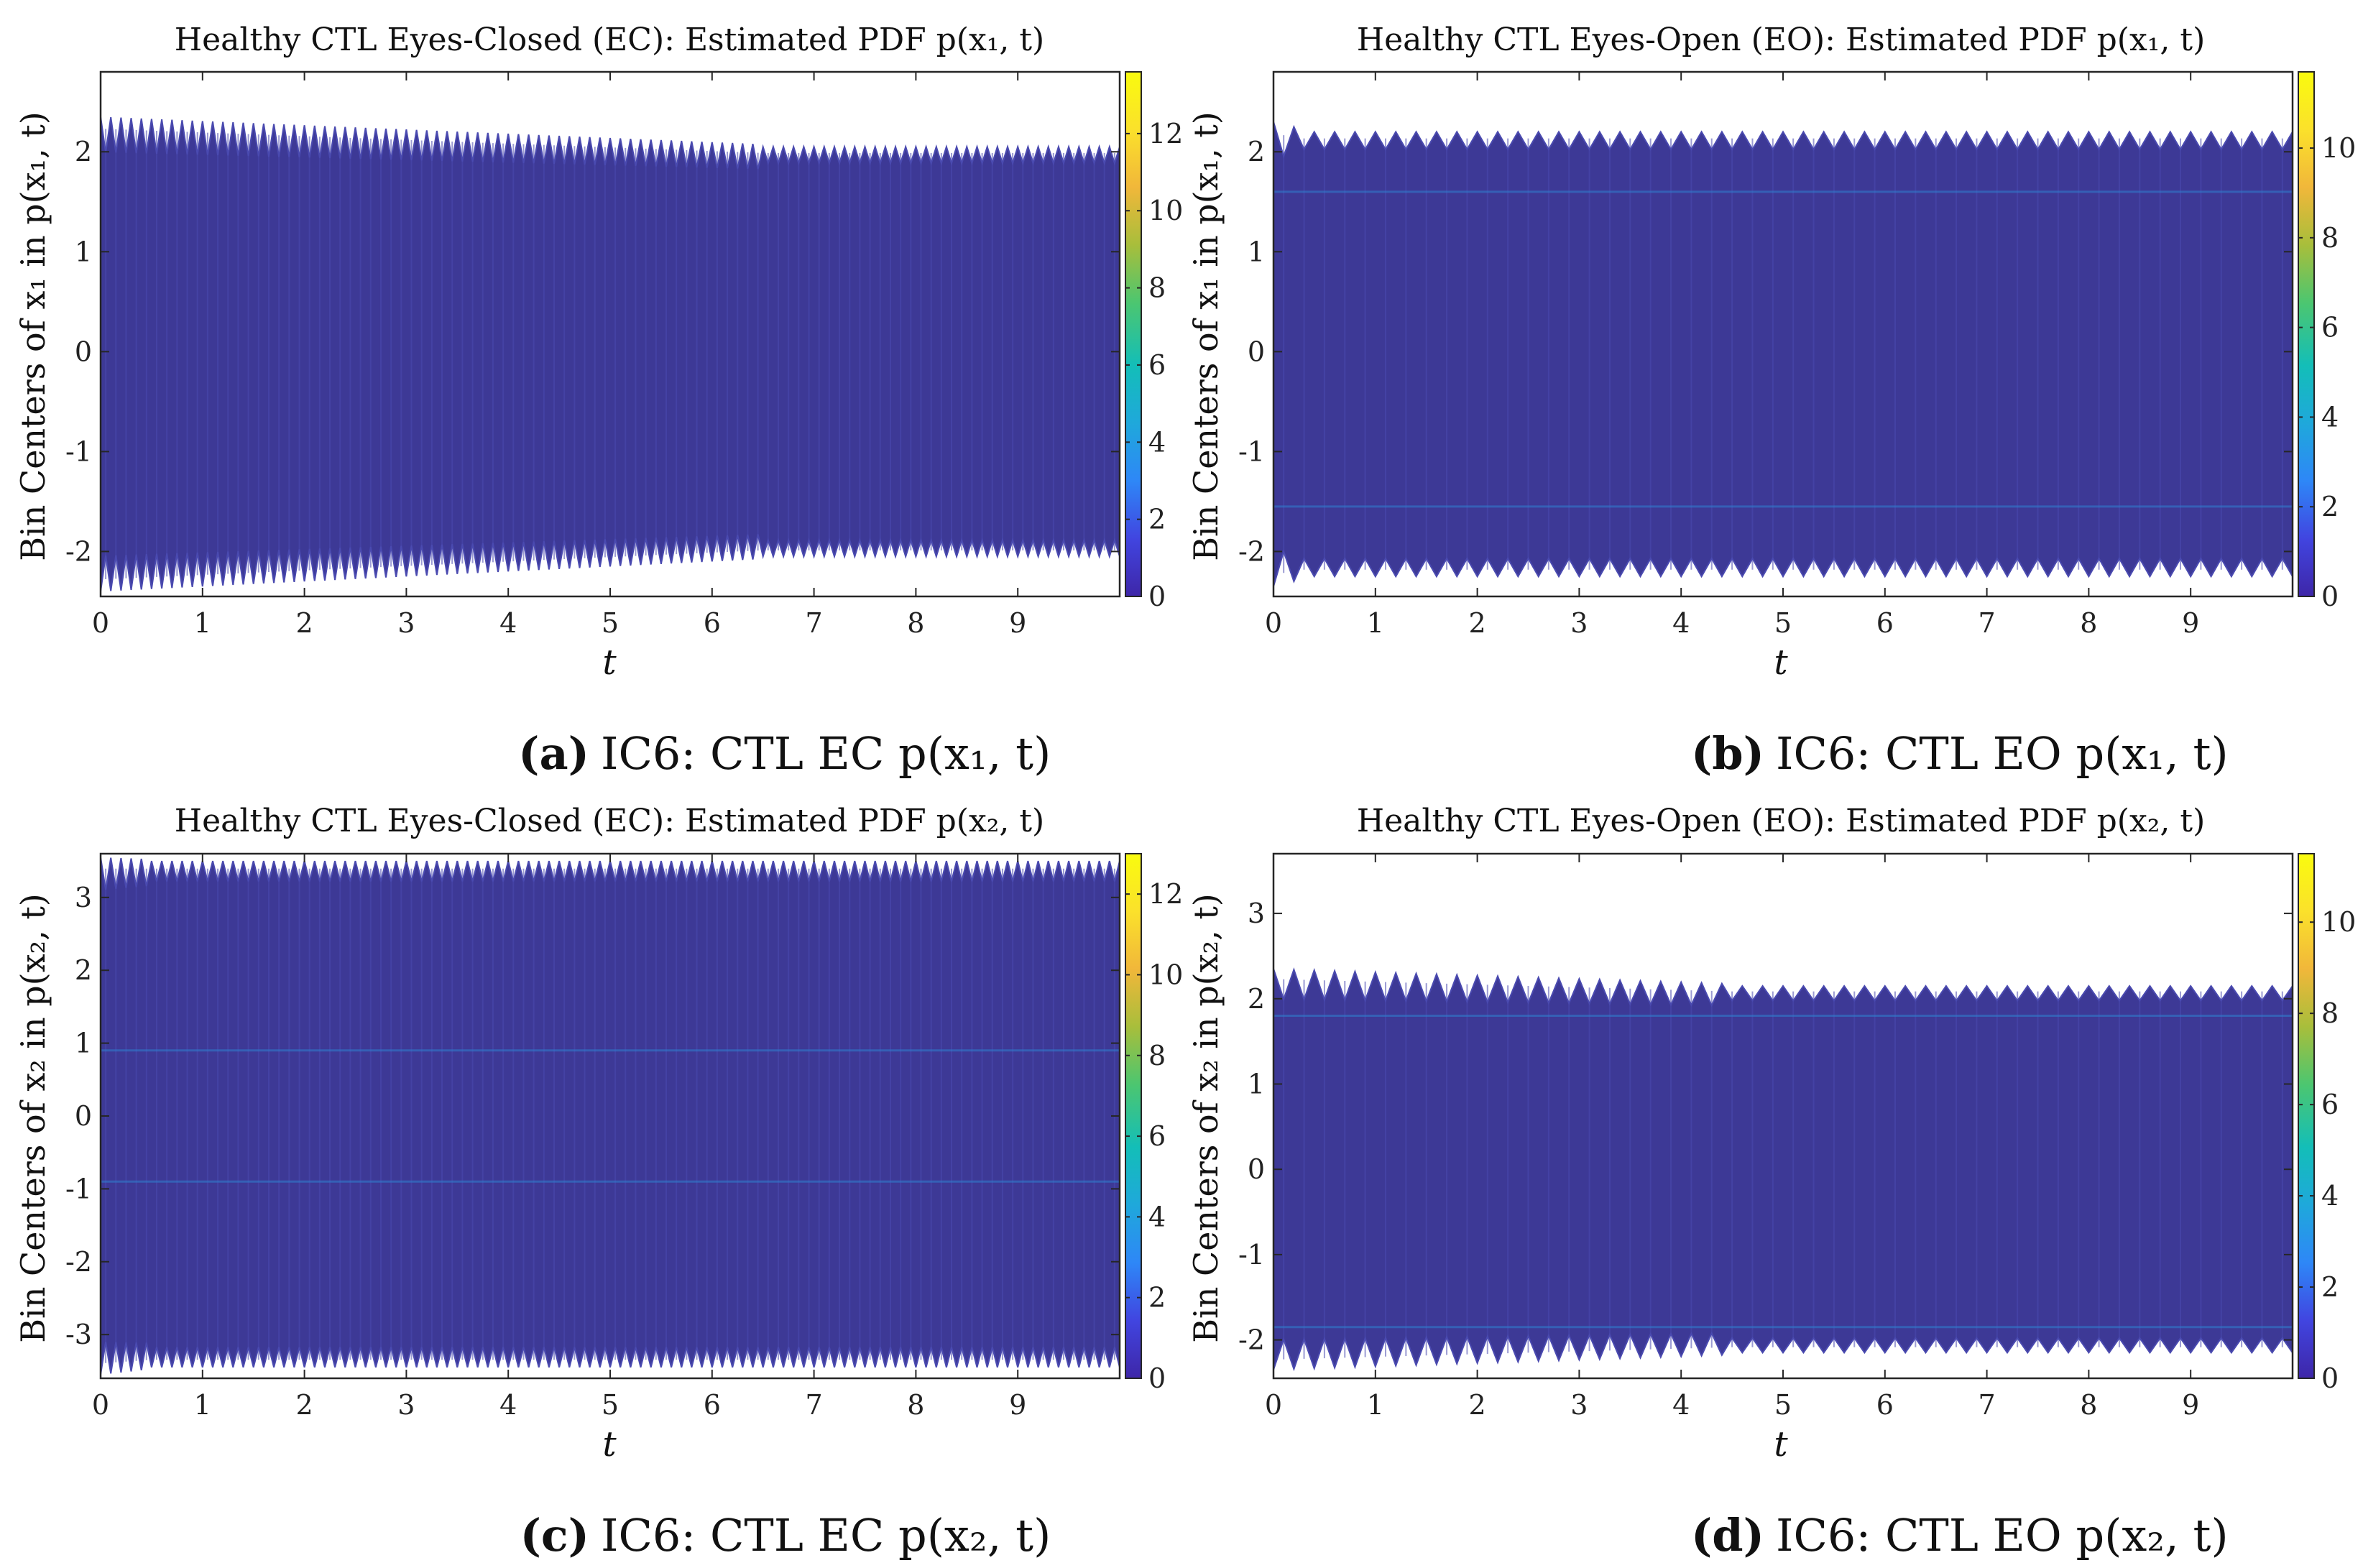 Image resolution: width=2363 pixels, height=1568 pixels. What do you see at coordinates (826, 1535) in the screenshot?
I see `panel-c-caption-text: IC6: CTL EC p(x₂, t)` at bounding box center [826, 1535].